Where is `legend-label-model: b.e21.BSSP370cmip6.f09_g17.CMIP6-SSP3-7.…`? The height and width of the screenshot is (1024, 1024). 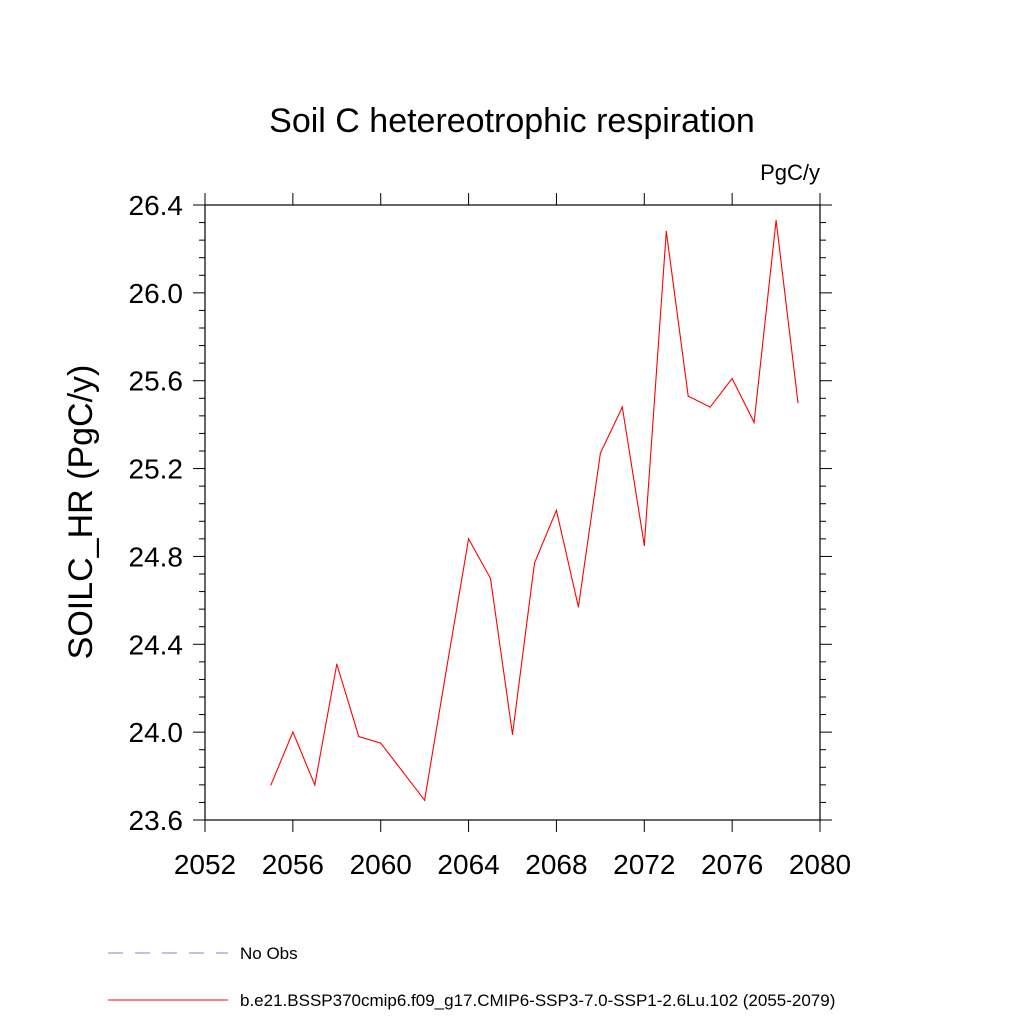 legend-label-model: b.e21.BSSP370cmip6.f09_g17.CMIP6-SSP3-7.… is located at coordinates (537, 1000).